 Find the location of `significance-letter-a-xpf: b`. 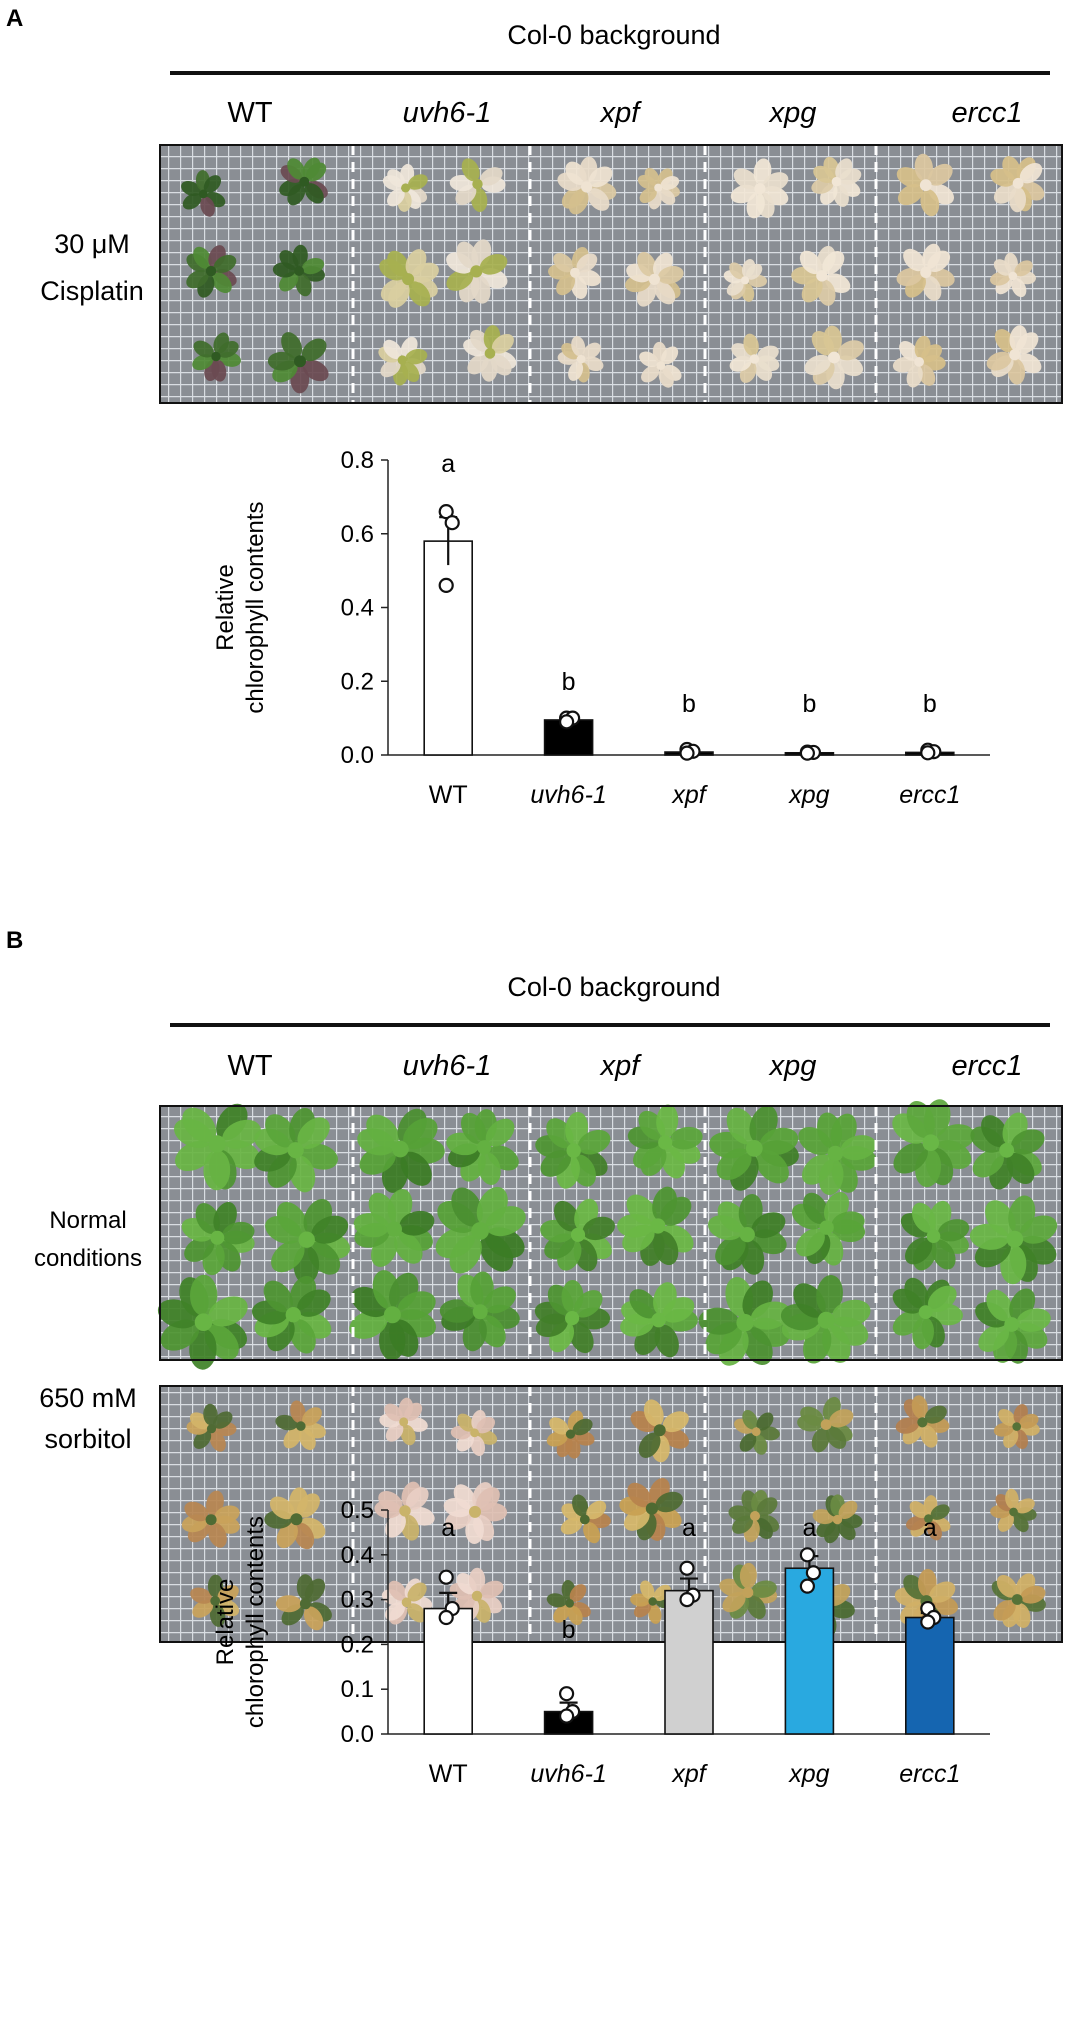

significance-letter-a-xpf: b is located at coordinates (689, 704).